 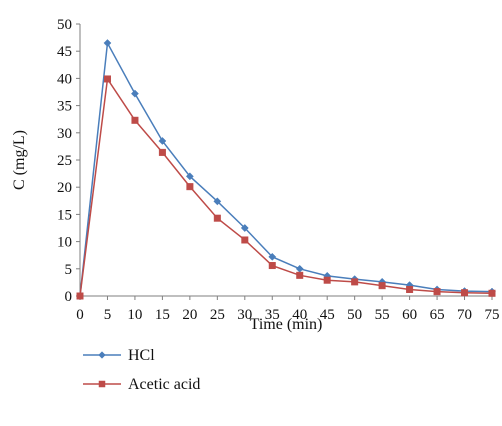 I want to click on x-tick-label: 70, so click(x=464, y=315).